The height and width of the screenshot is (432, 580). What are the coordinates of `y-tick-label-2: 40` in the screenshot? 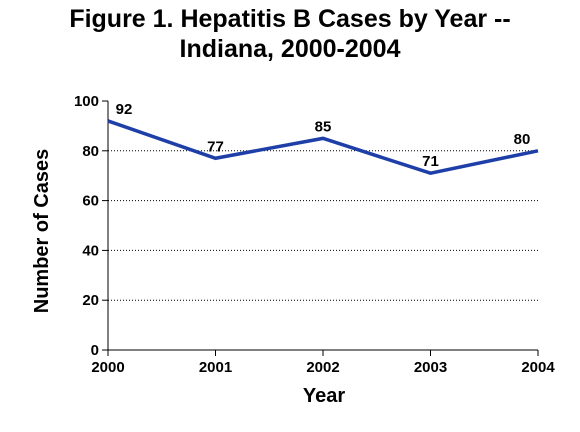 It's located at (90, 250).